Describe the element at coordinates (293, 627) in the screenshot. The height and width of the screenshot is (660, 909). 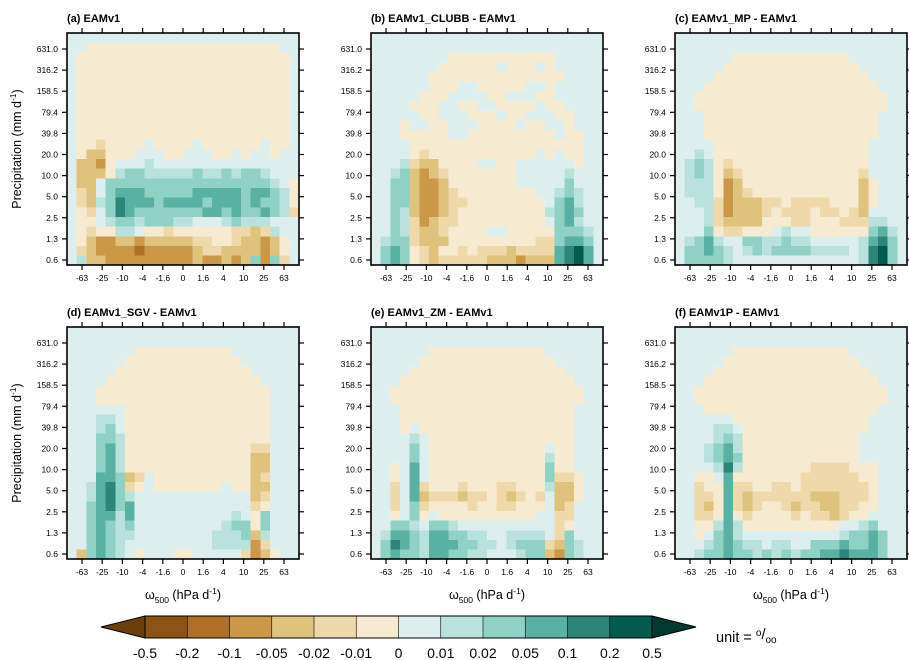
I see `colorbar-swatch` at that location.